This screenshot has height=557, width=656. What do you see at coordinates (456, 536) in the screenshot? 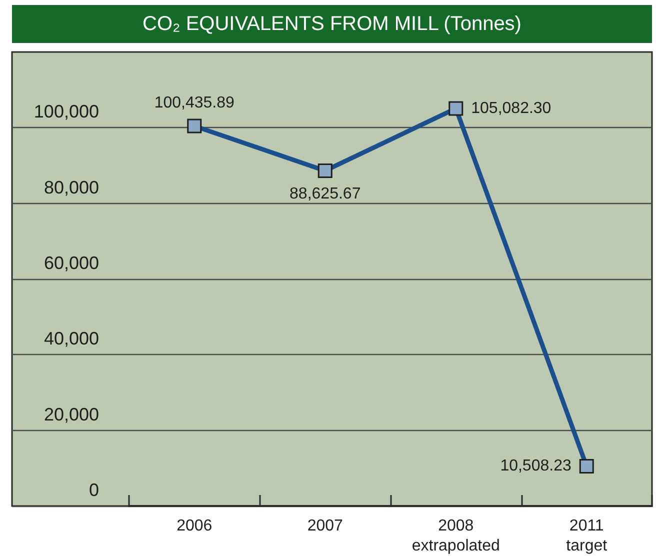
I see `x-tick-label: 2008 extrapolated` at bounding box center [456, 536].